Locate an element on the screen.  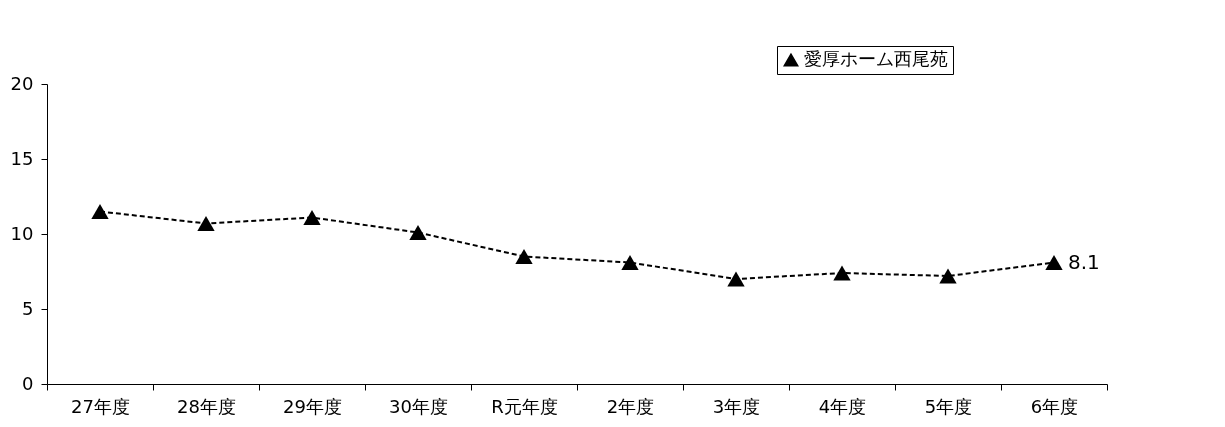
x-tick-label: 30年度 is located at coordinates (418, 406).